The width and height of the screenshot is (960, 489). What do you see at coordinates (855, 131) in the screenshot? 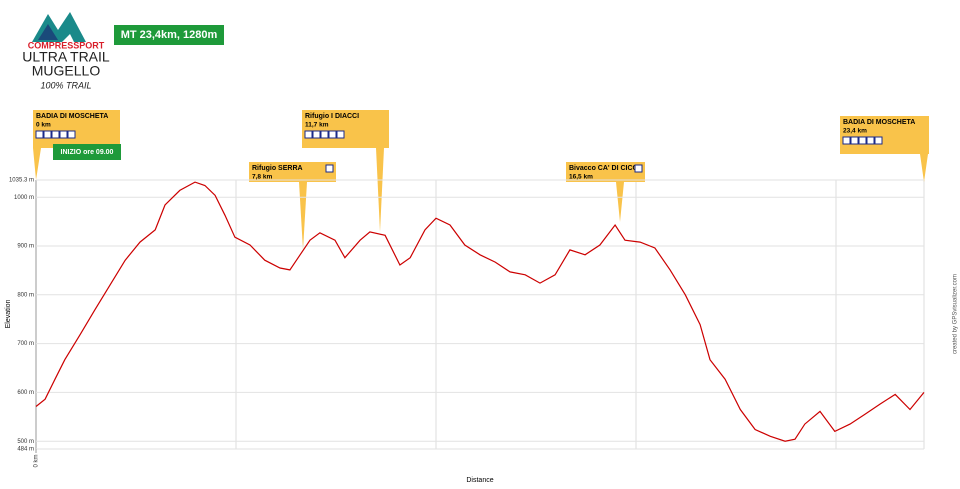
I see `callout-km: 23,4 km` at bounding box center [855, 131].